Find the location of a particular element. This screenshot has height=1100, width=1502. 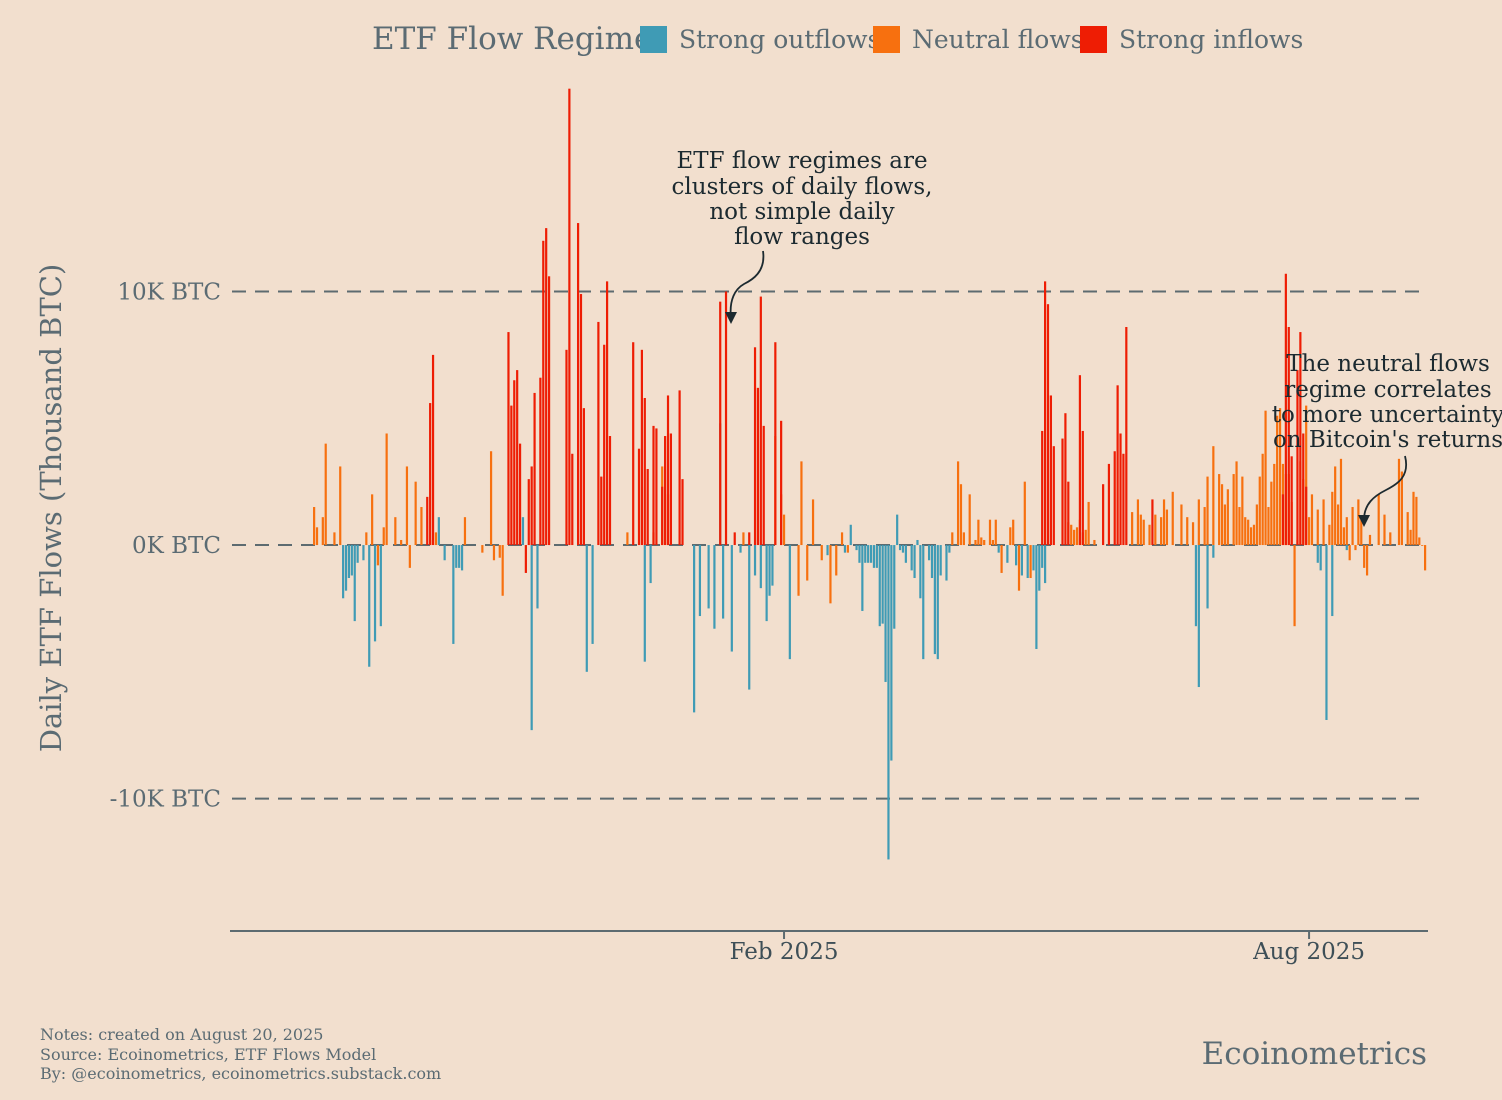

annotation-neutral-flows-arrow is located at coordinates (1385, 488).